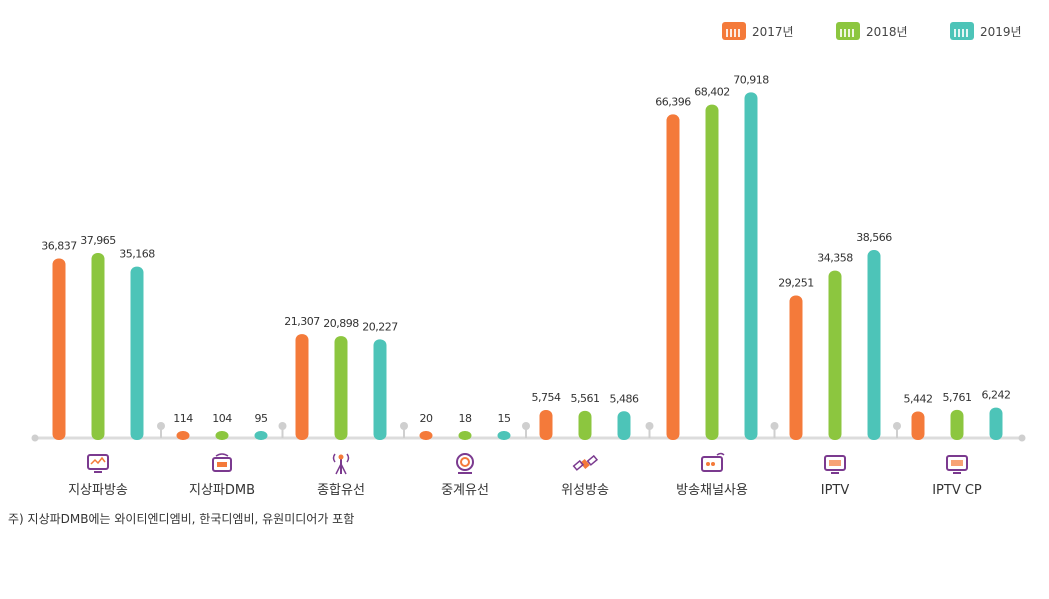 The image size is (1049, 599). Describe the element at coordinates (624, 398) in the screenshot. I see `data-label: 5,486` at that location.